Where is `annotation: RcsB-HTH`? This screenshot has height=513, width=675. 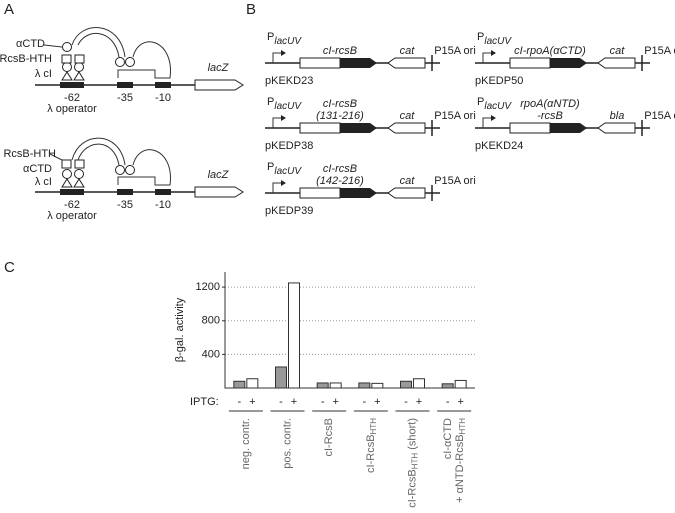 annotation: RcsB-HTH is located at coordinates (29, 154).